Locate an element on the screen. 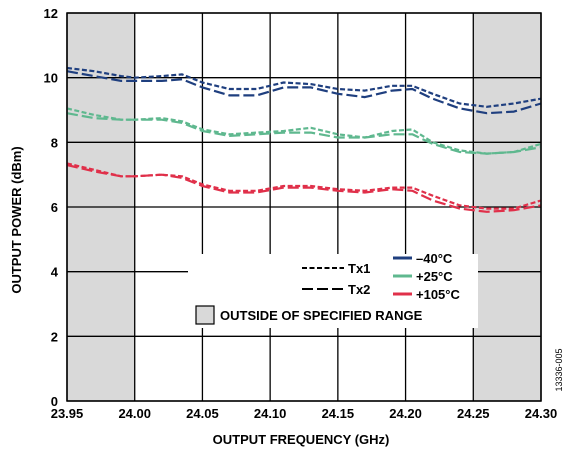  figure-id: 13336-005 is located at coordinates (559, 369).